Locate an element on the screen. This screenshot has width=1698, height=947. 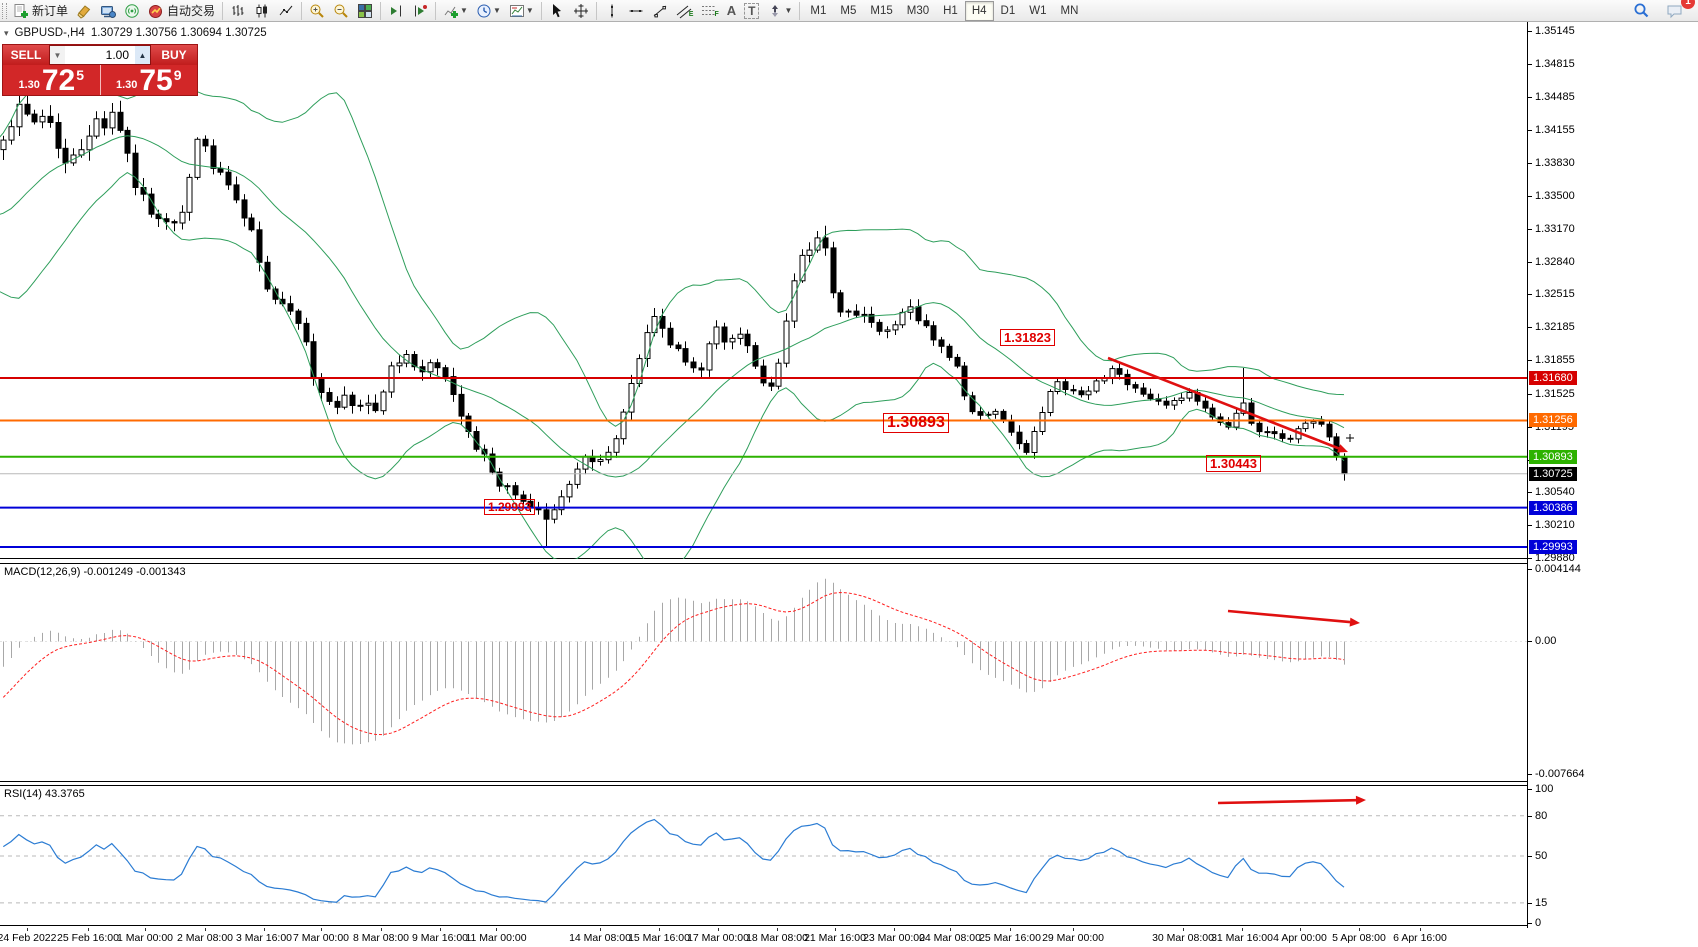
date-label: 1 Mar 00:00 is located at coordinates (145, 938).